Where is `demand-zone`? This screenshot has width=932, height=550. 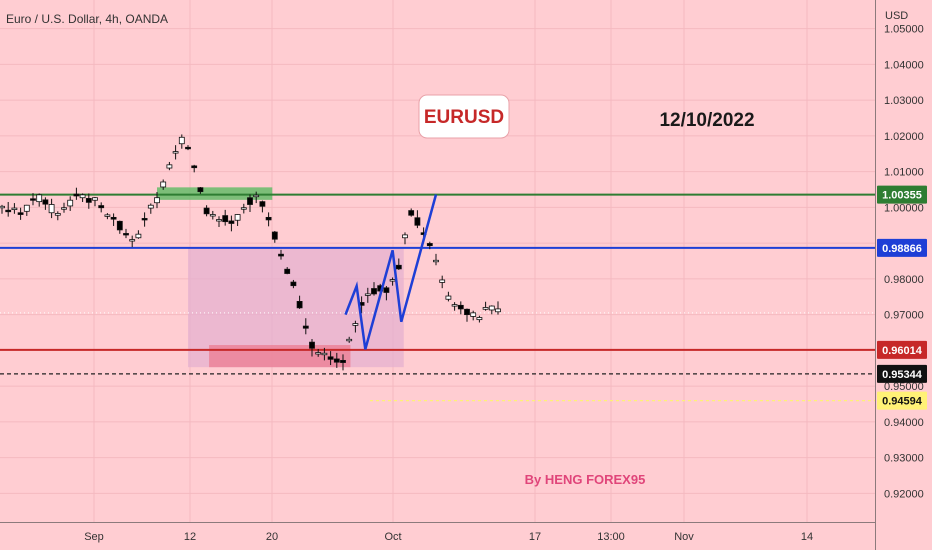
demand-zone is located at coordinates (280, 356).